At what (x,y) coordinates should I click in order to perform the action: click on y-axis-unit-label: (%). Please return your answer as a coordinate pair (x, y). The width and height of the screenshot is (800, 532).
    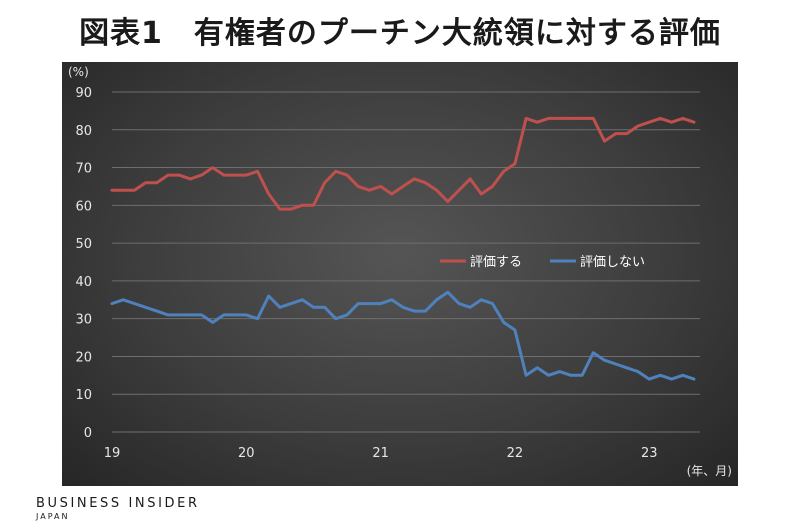
    Looking at the image, I should click on (78, 72).